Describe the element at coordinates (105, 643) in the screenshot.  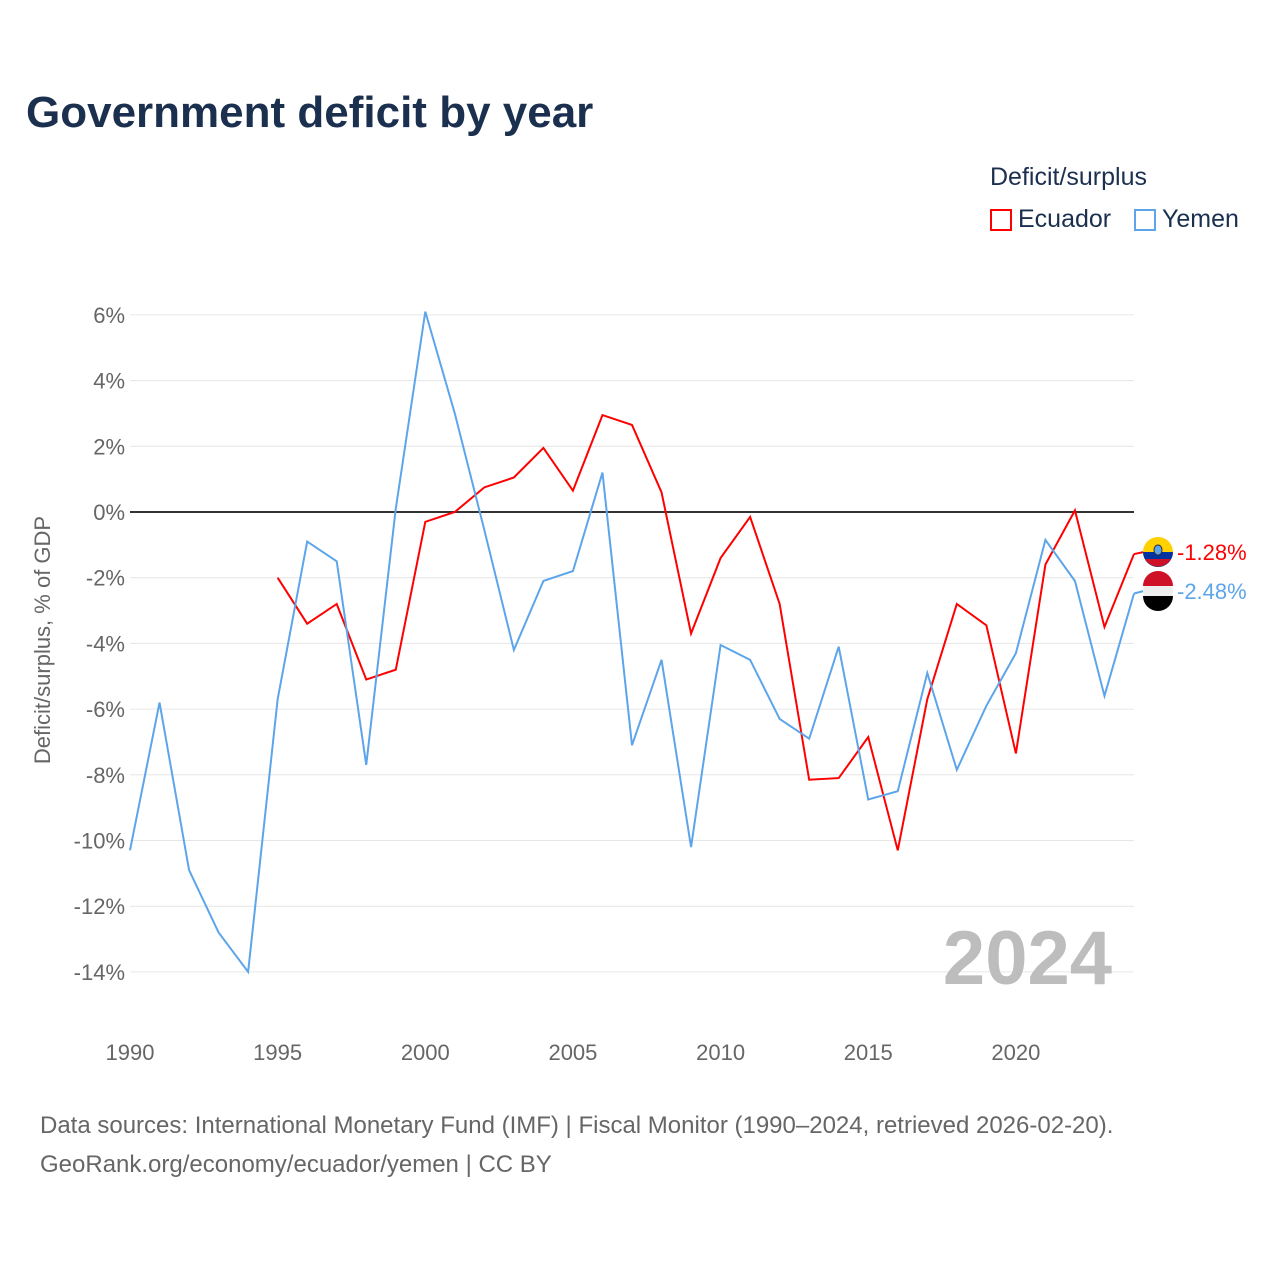
I see `y-tick-label: -4%` at that location.